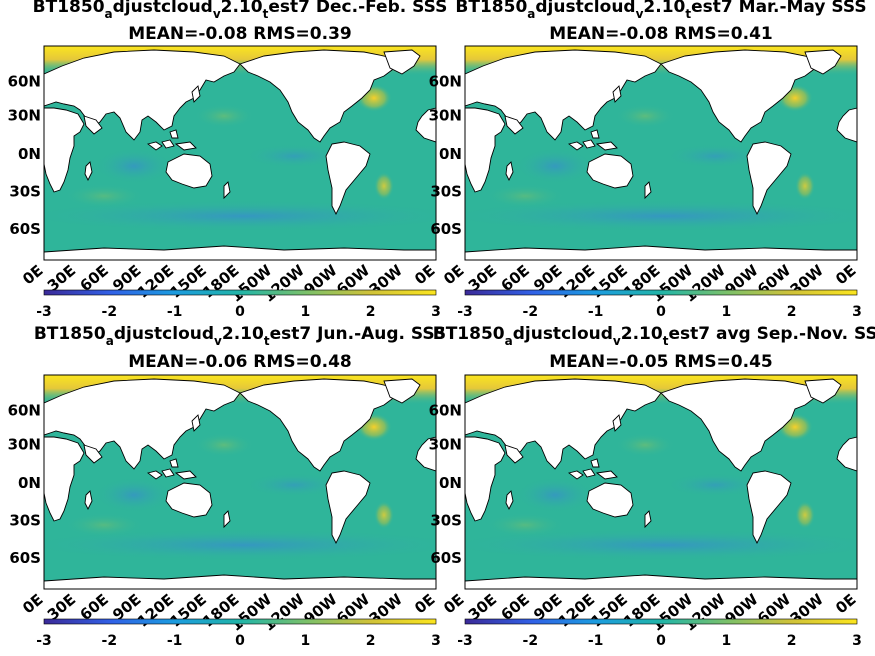 Image resolution: width=875 pixels, height=656 pixels. I want to click on panel-stats: MEAN=-0.08 RMS=0.39, so click(240, 34).